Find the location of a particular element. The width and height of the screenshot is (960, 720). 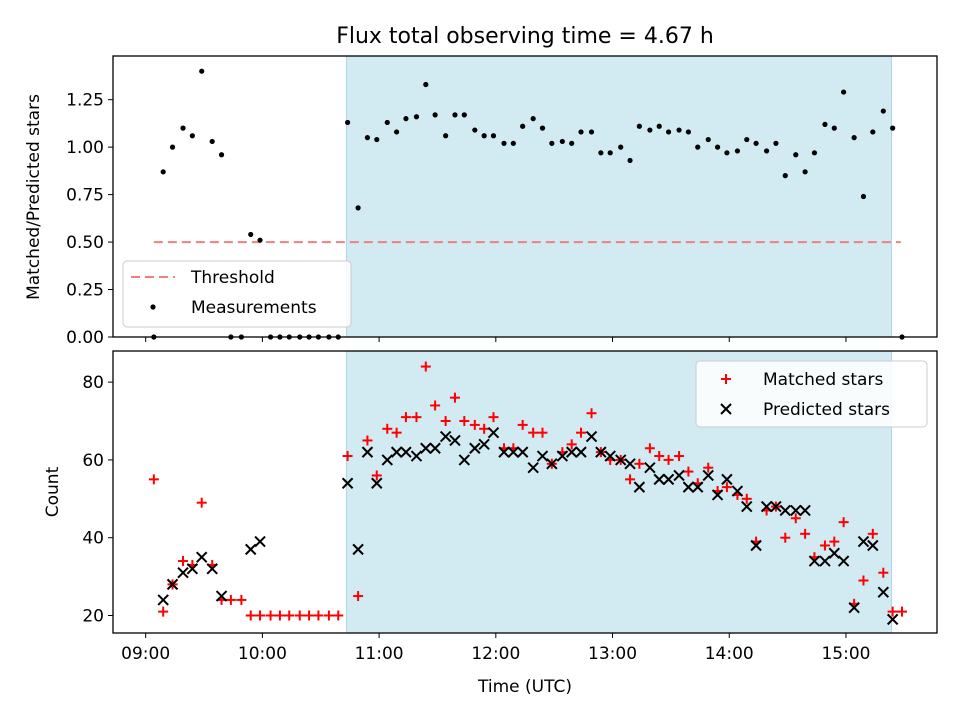

x-tick-label: 13:00 is located at coordinates (612, 654).